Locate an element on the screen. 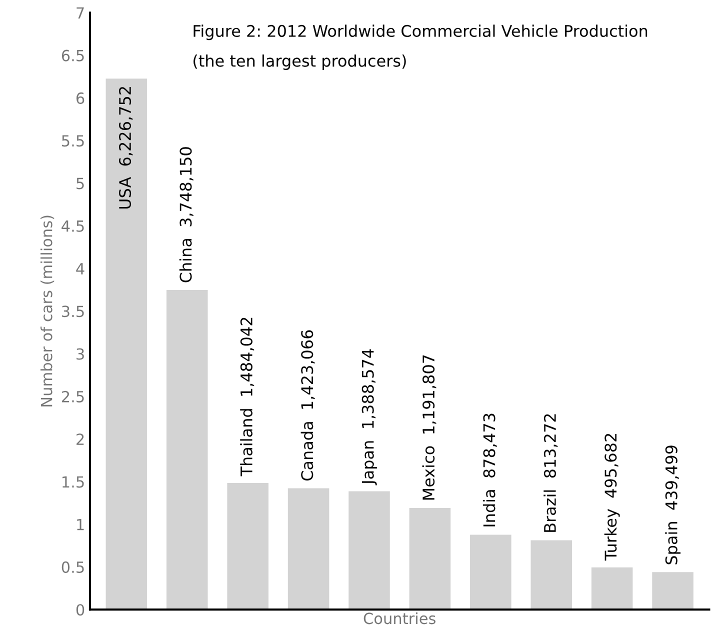 Image resolution: width=720 pixels, height=635 pixels. y-tick-label: 3.5 is located at coordinates (73, 312).